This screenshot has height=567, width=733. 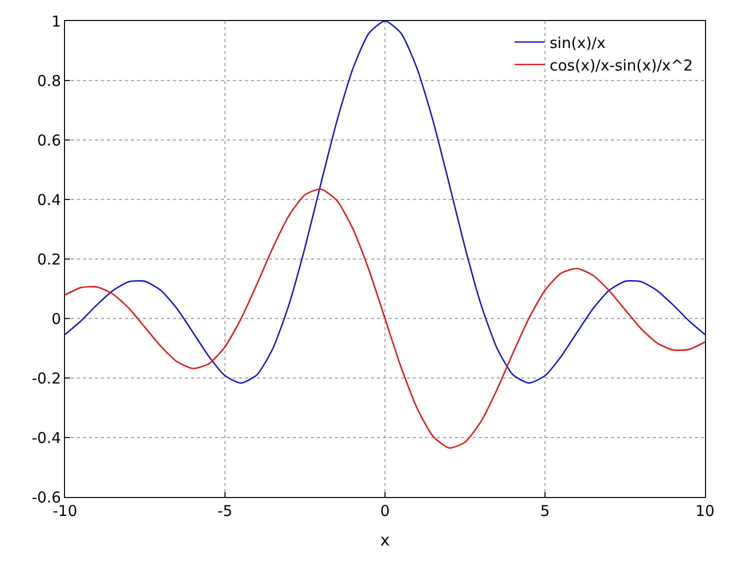 What do you see at coordinates (46, 437) in the screenshot?
I see `y-tick-label: -0.4` at bounding box center [46, 437].